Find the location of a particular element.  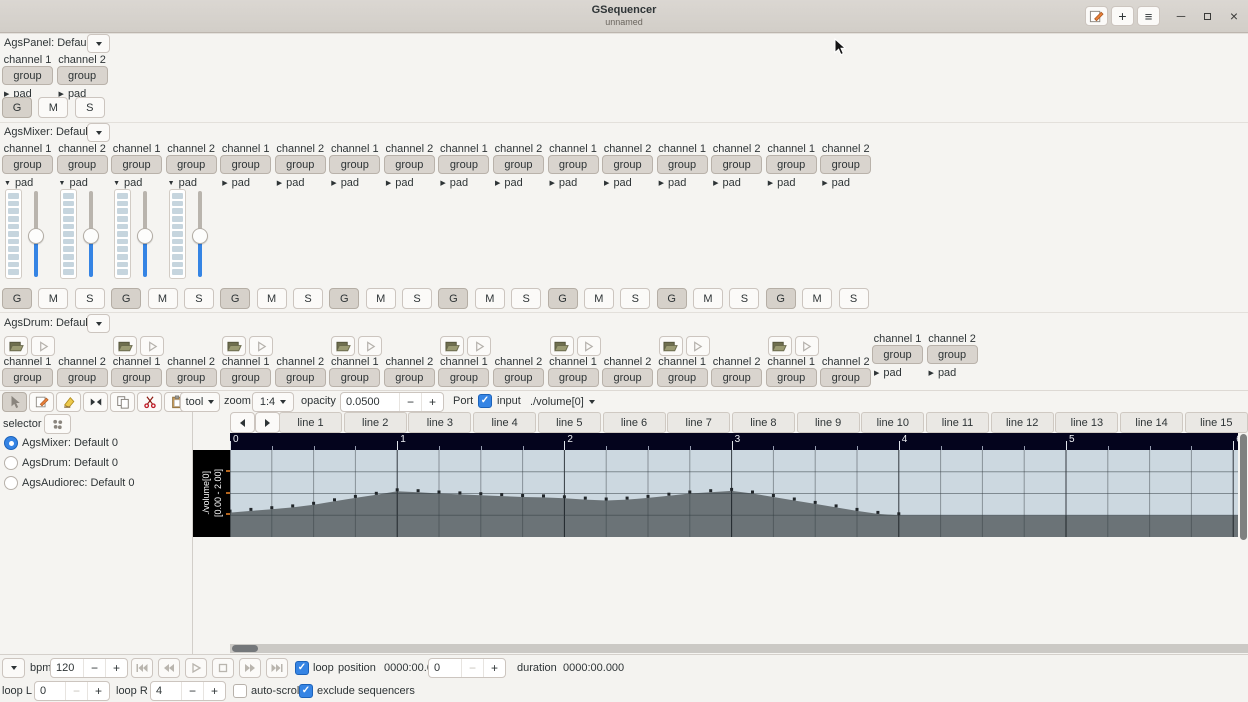

loop-right-input: 4 is located at coordinates (159, 691).